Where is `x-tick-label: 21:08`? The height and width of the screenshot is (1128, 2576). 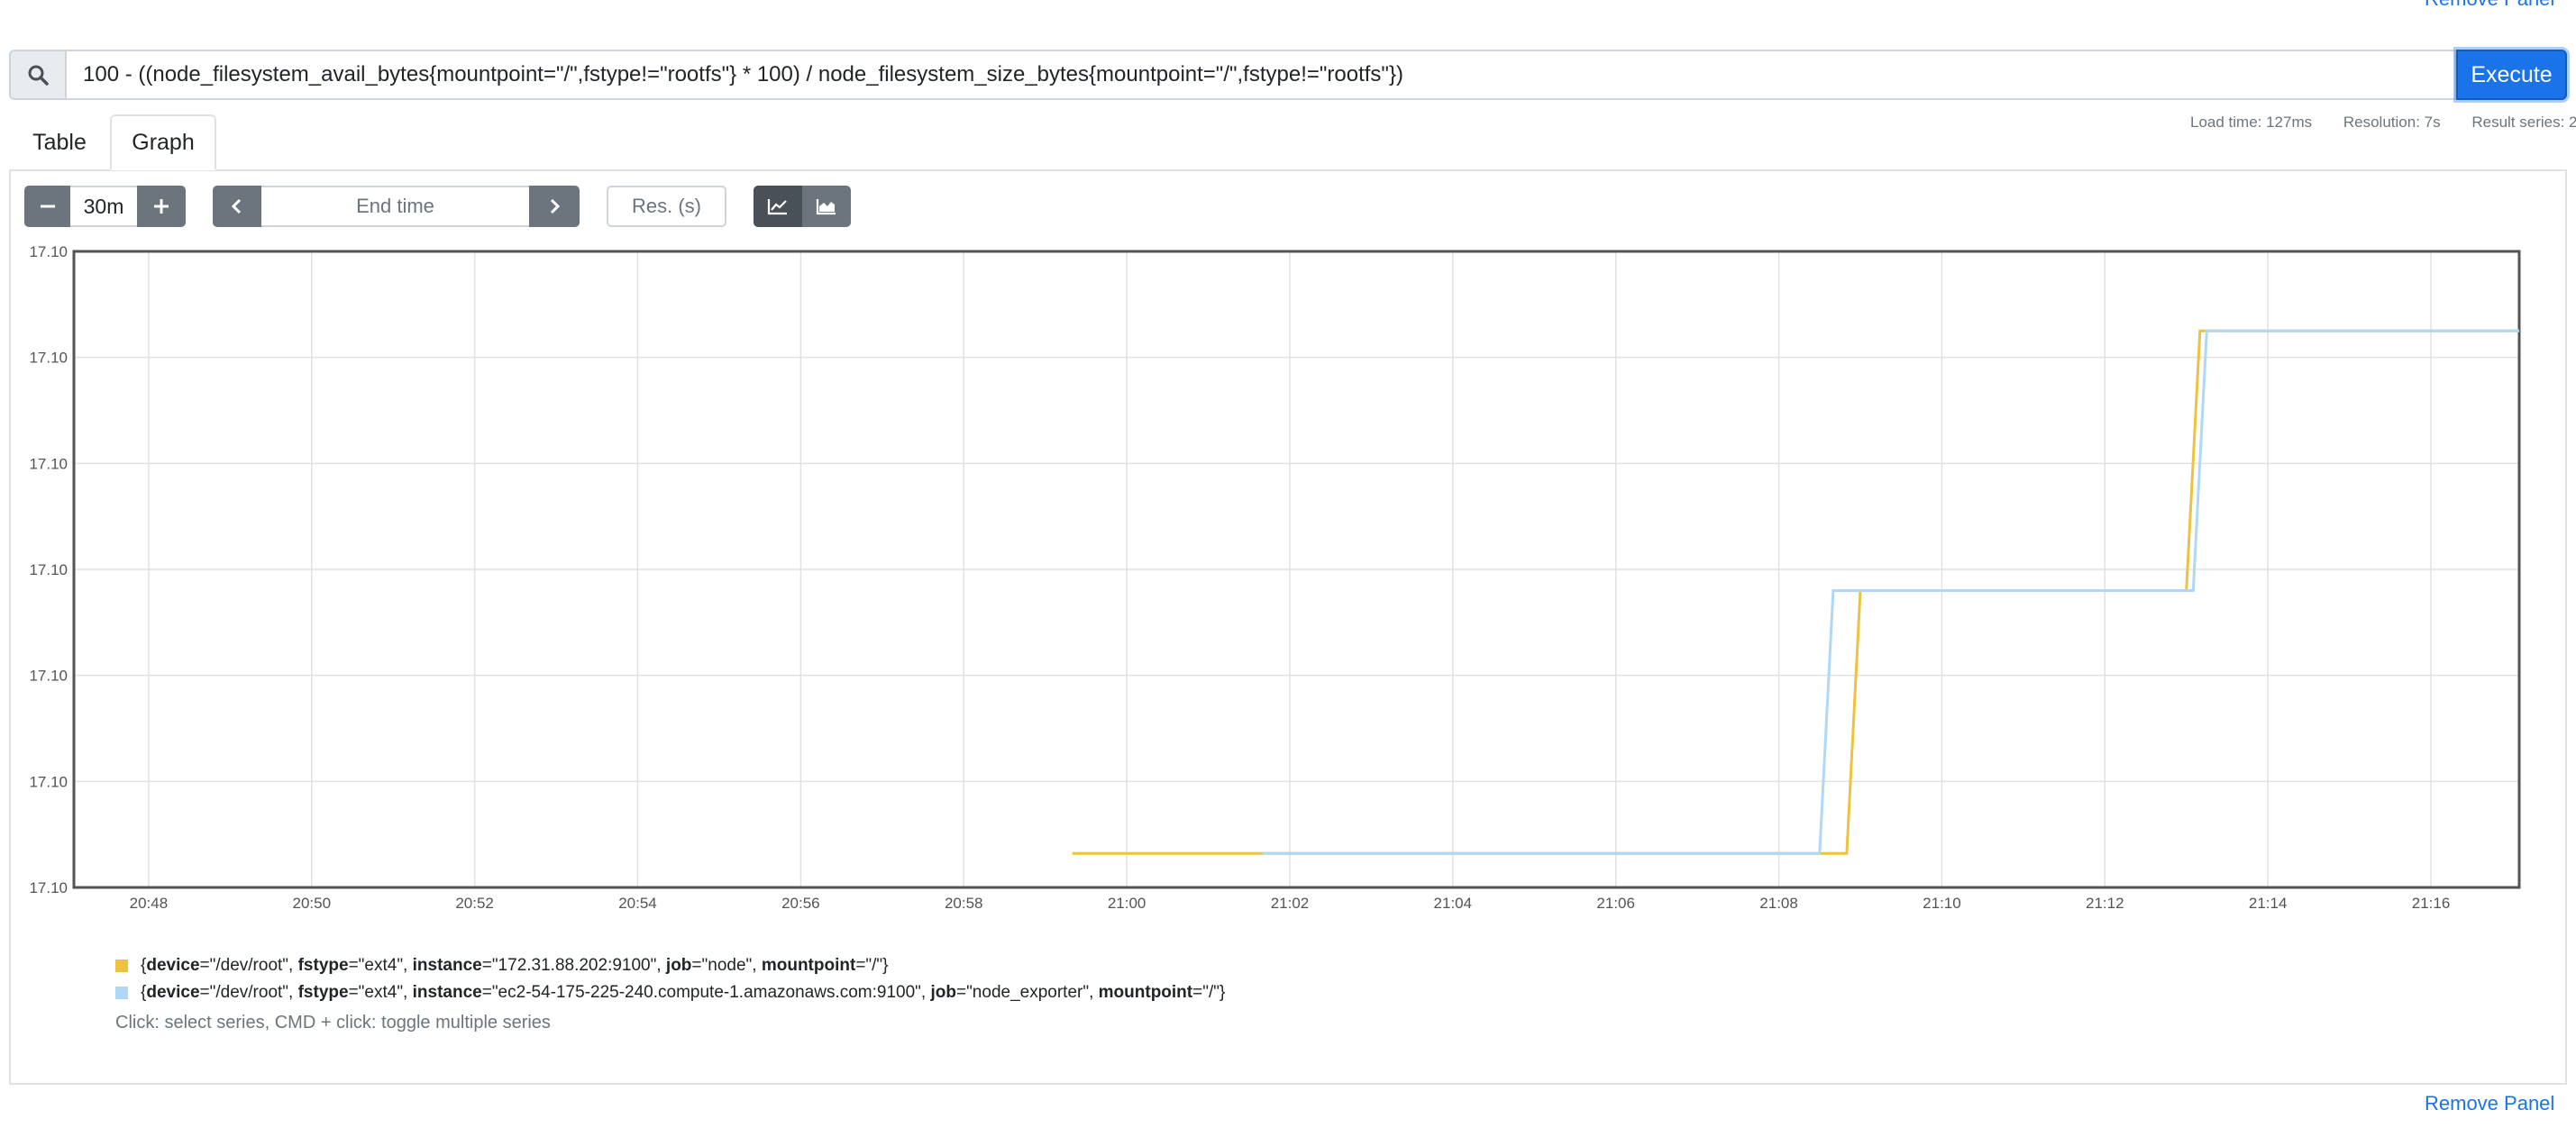
x-tick-label: 21:08 is located at coordinates (1778, 904).